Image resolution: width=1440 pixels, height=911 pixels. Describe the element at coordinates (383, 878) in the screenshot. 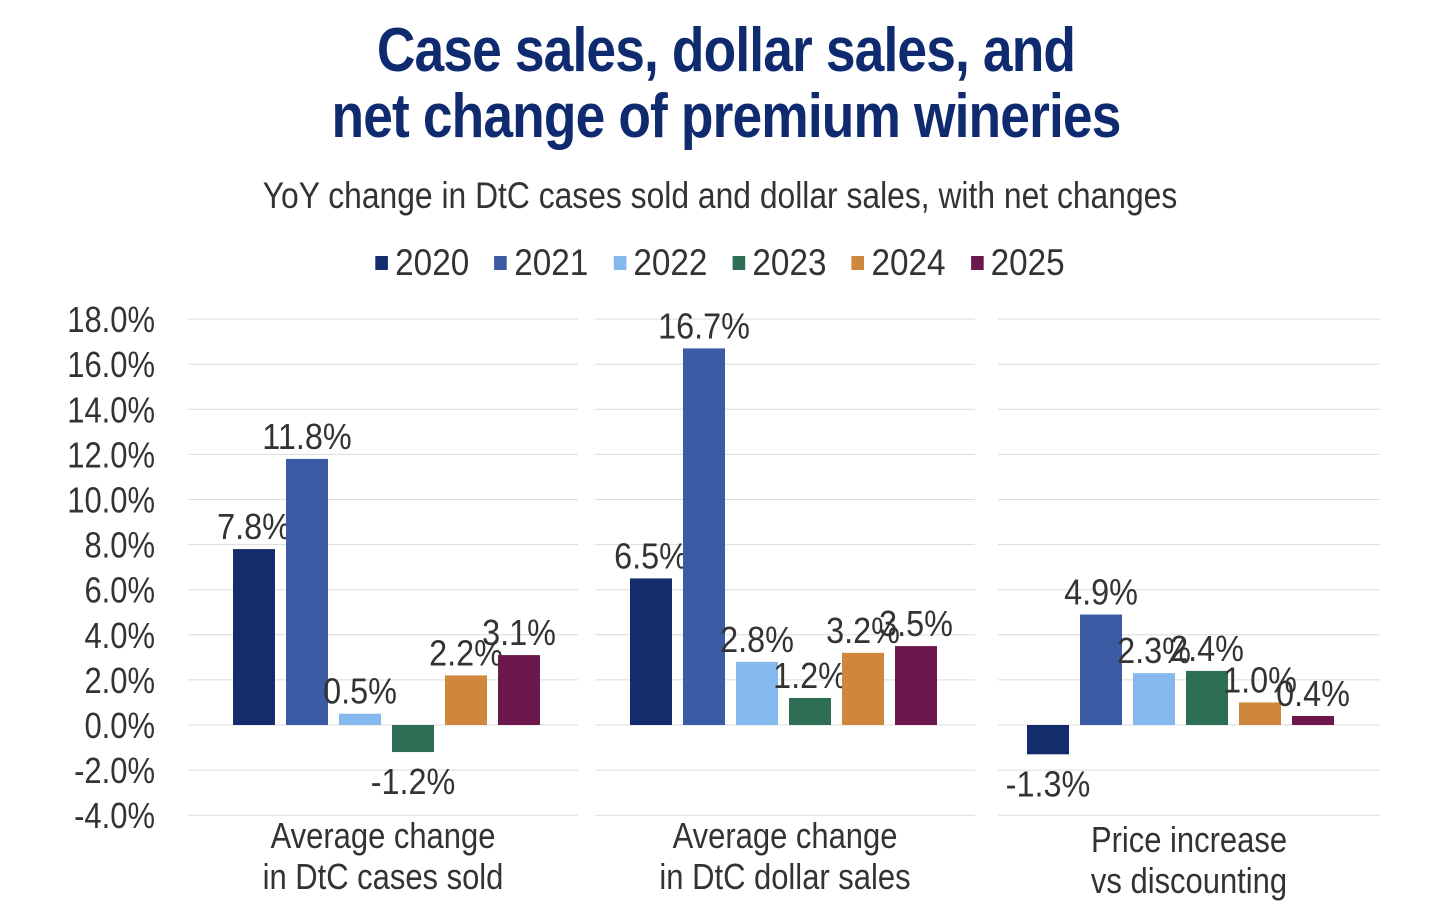

I see `category-label-1: in DtC cases sold` at that location.